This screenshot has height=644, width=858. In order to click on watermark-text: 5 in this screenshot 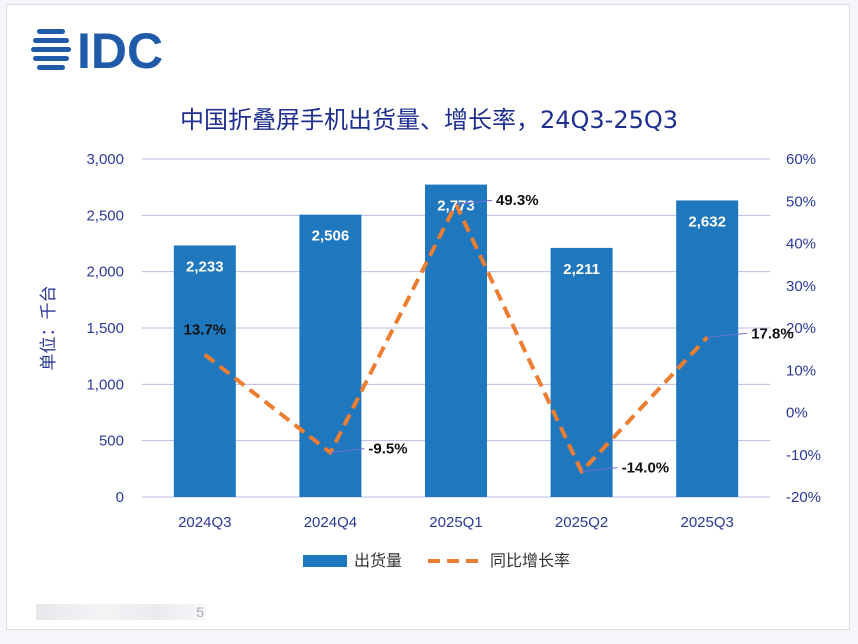, I will do `click(200, 612)`.